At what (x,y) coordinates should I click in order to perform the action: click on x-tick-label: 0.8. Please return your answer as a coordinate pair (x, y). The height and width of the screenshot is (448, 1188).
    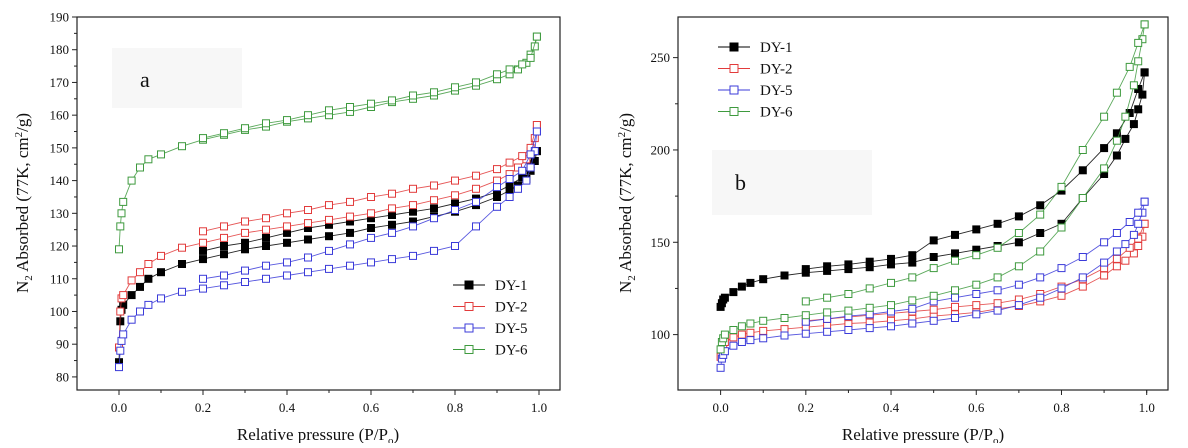
    Looking at the image, I should click on (1061, 407).